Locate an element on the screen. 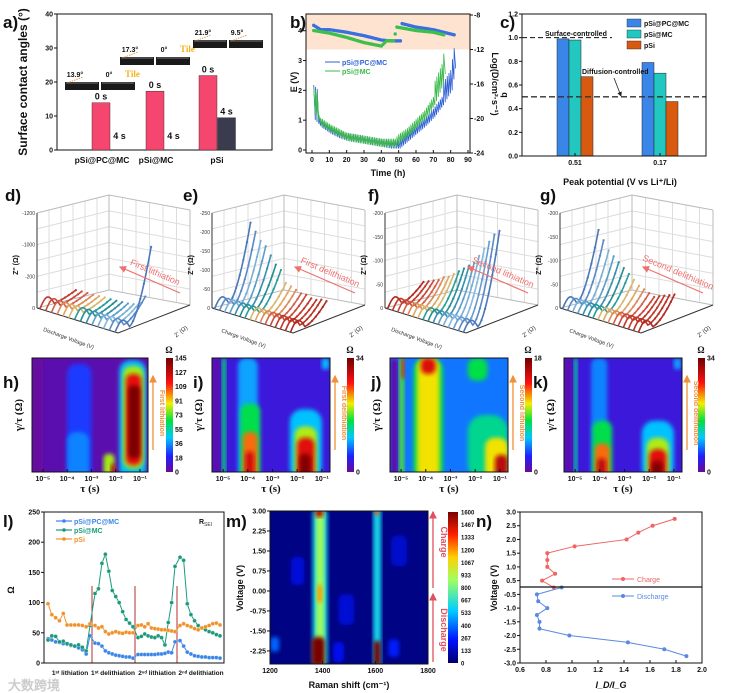 The image size is (731, 693). colorbar-tick-label: 34 is located at coordinates (711, 359).